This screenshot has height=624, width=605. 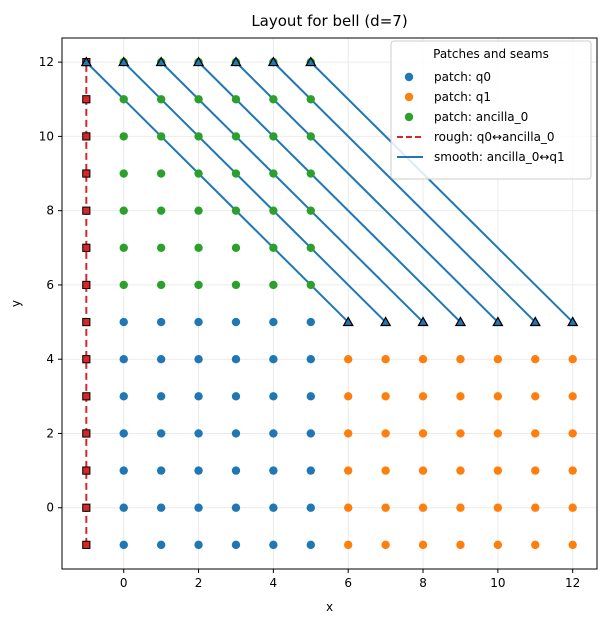 What do you see at coordinates (348, 583) in the screenshot?
I see `x-tick-label: 6` at bounding box center [348, 583].